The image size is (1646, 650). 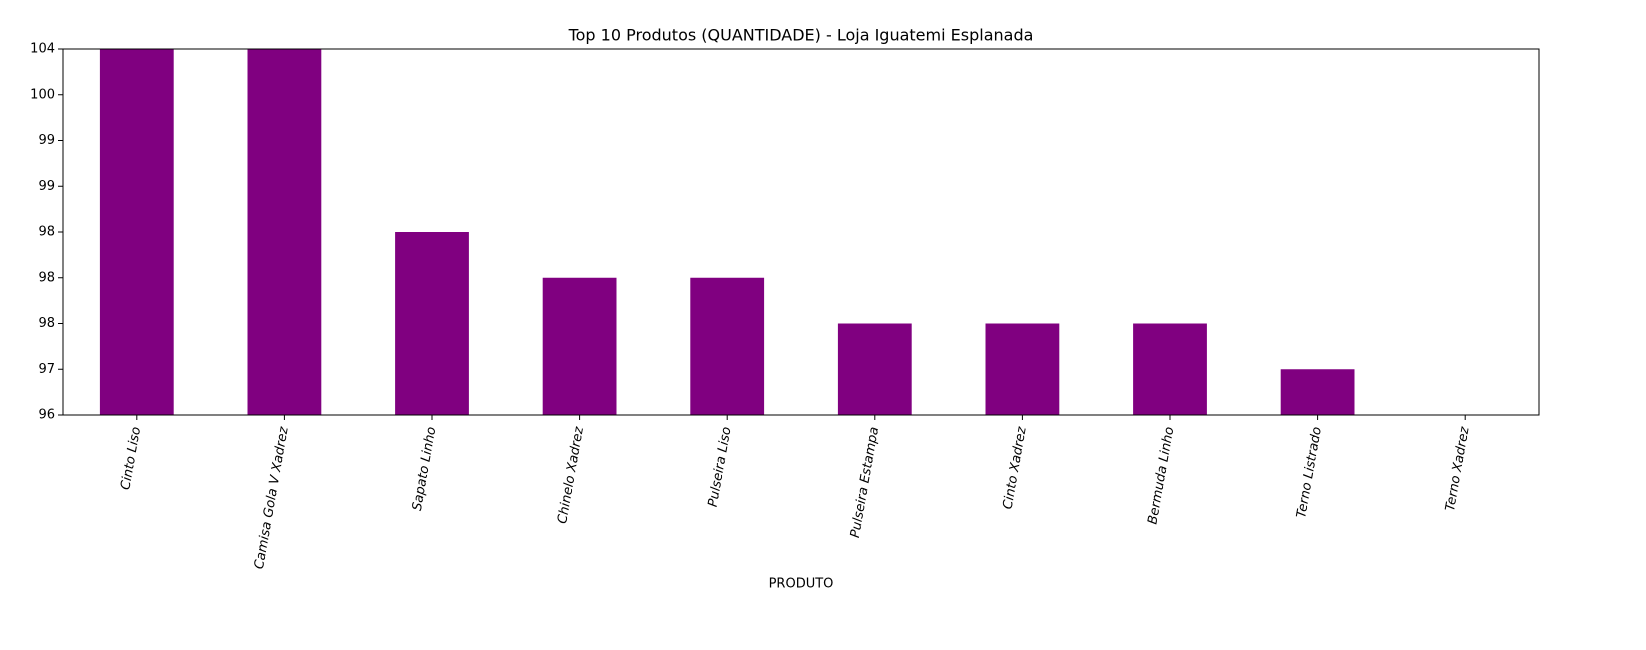 I want to click on x-tick-label: Terno Xadrez, so click(x=1458, y=469).